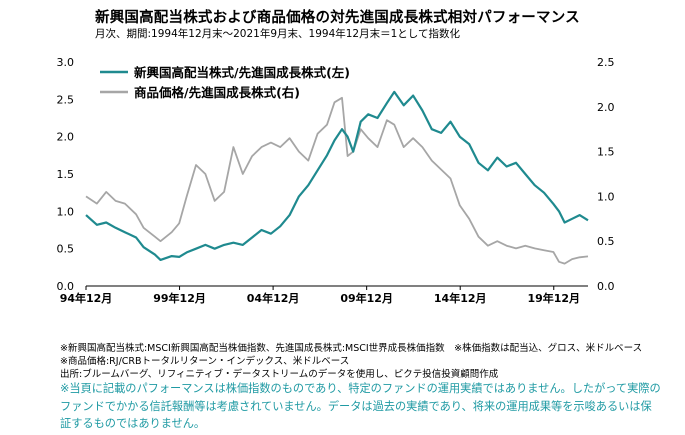 The image size is (685, 435). Describe the element at coordinates (66, 62) in the screenshot. I see `left-tick-label: 3.0` at that location.